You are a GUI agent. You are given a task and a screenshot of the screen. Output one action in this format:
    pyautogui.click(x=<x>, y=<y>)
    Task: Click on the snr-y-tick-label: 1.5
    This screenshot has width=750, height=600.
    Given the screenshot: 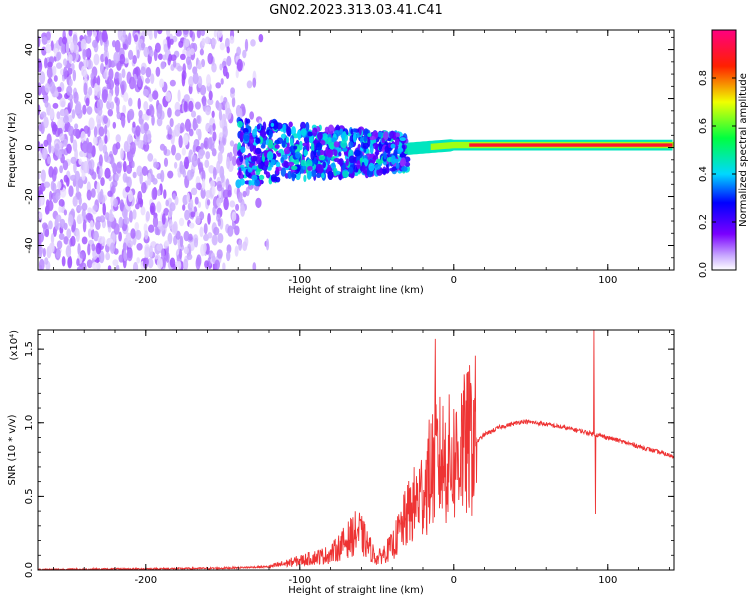 What is the action you would take?
    pyautogui.click(x=29, y=349)
    